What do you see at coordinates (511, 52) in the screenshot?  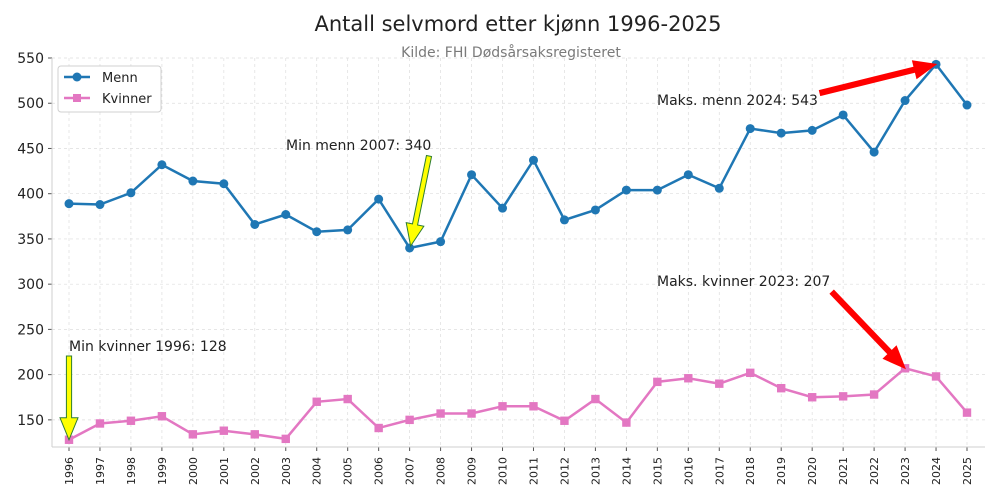 I see `chart-subtitle: Kilde: FHI Dødsårsaksregisteret` at bounding box center [511, 52].